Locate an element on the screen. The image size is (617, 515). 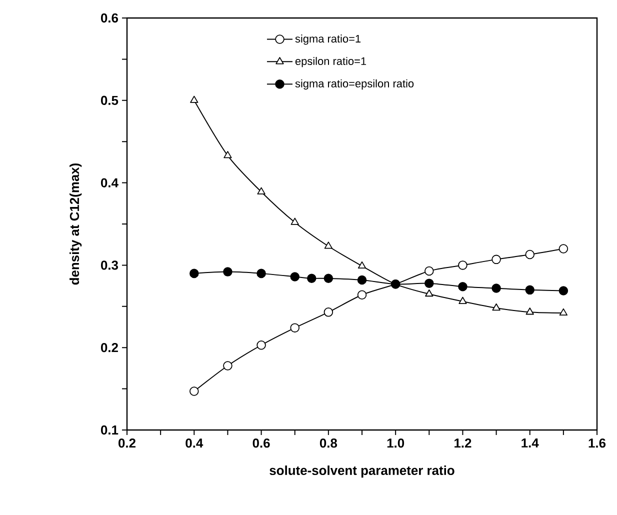
y-axis-title: density at C12(max) is located at coordinates (76, 224).